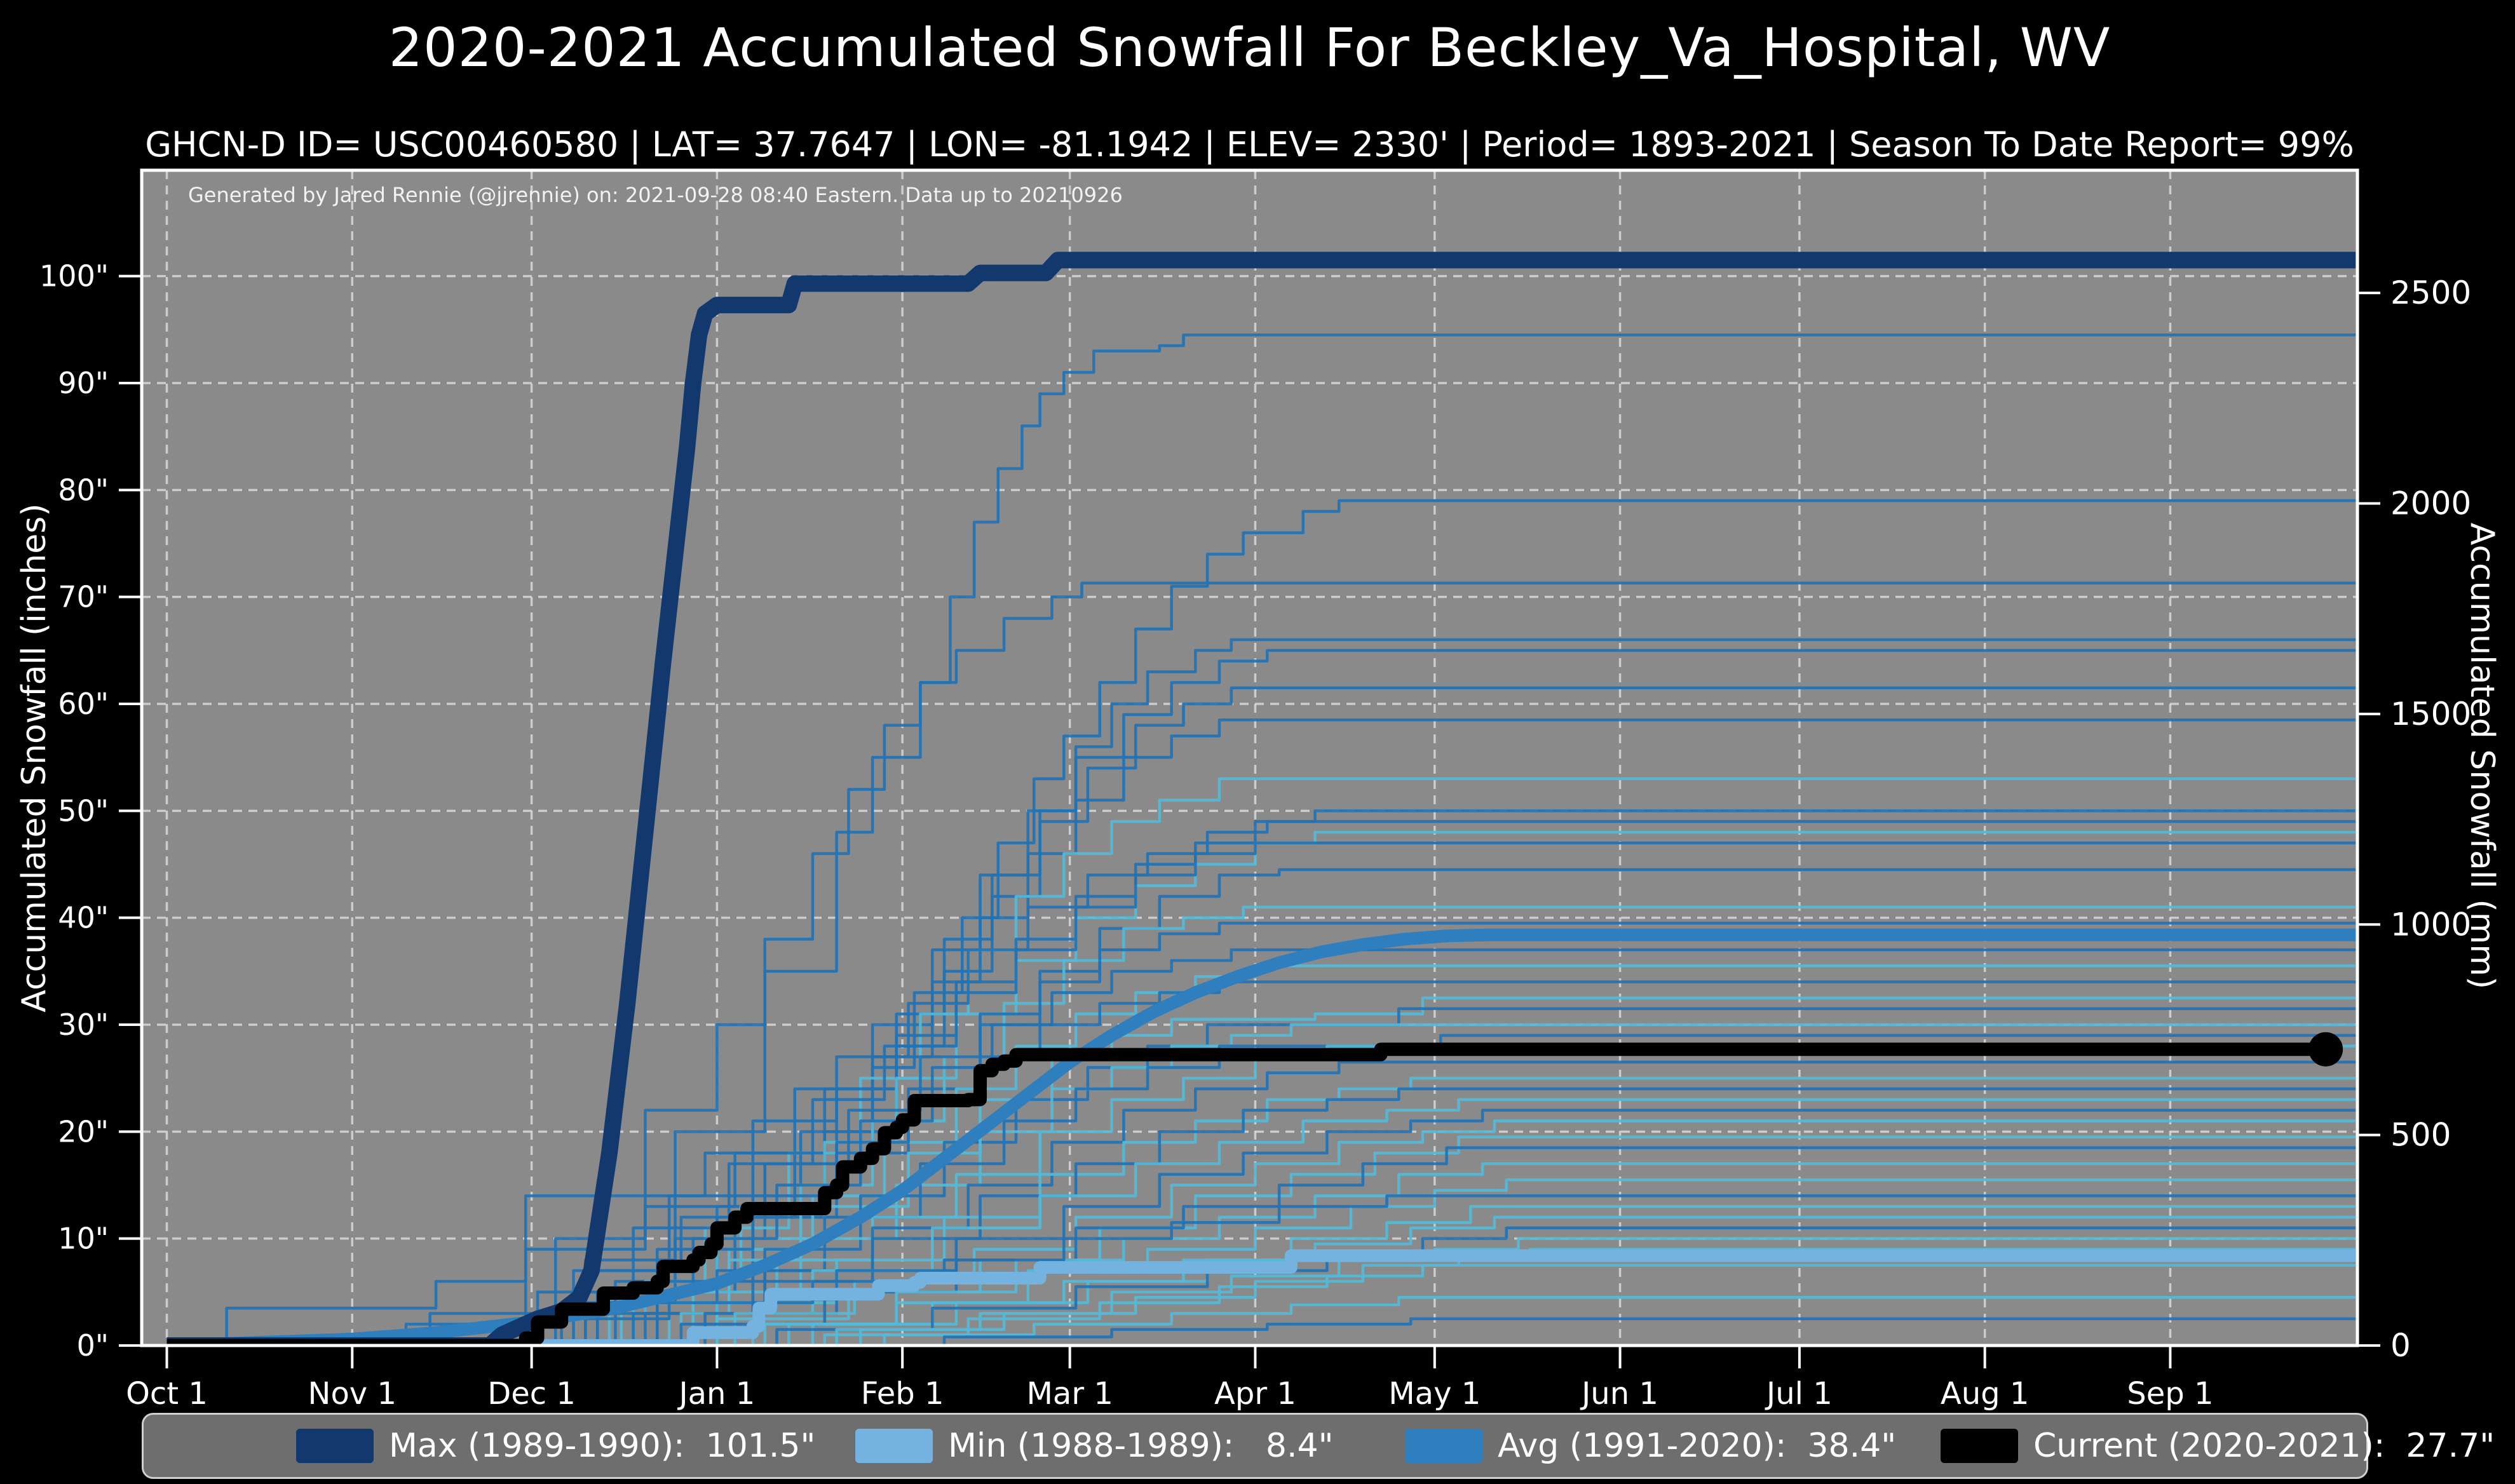 The height and width of the screenshot is (1484, 2515). Describe the element at coordinates (894, 1446) in the screenshot. I see `legend-swatch-min` at that location.